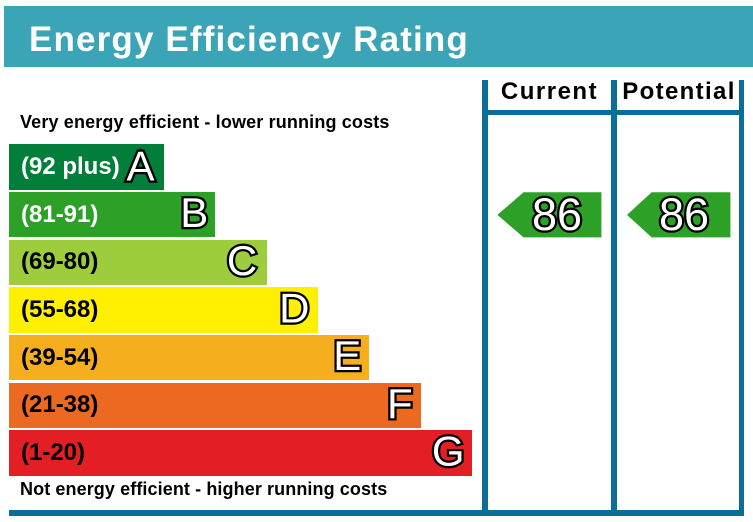 This screenshot has width=753, height=522. Describe the element at coordinates (294, 308) in the screenshot. I see `svg-text: D` at that location.